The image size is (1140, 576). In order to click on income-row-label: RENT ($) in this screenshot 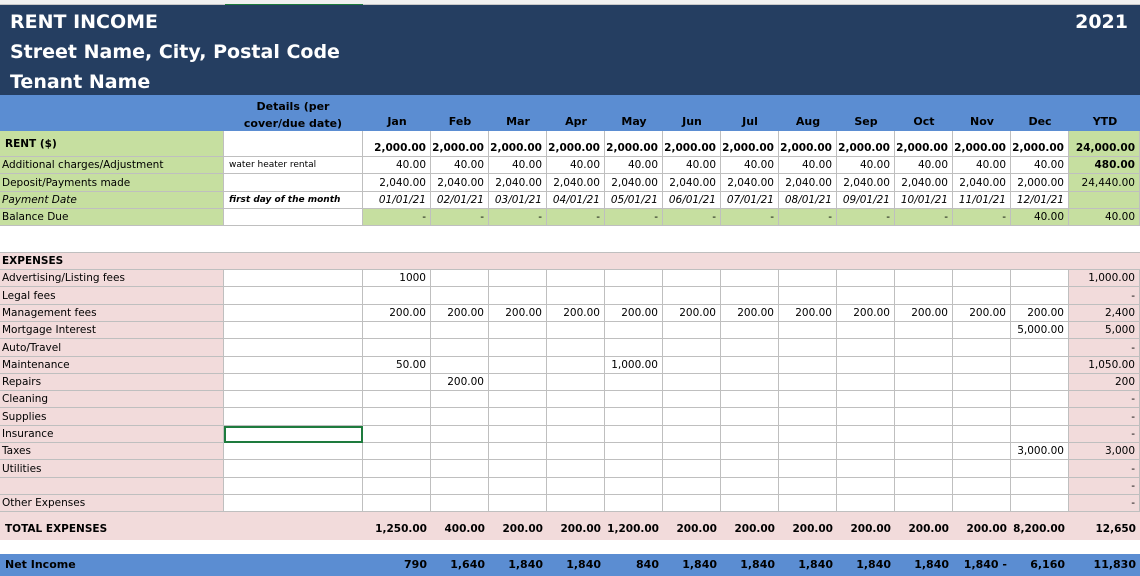, I will do `click(112, 144)`.